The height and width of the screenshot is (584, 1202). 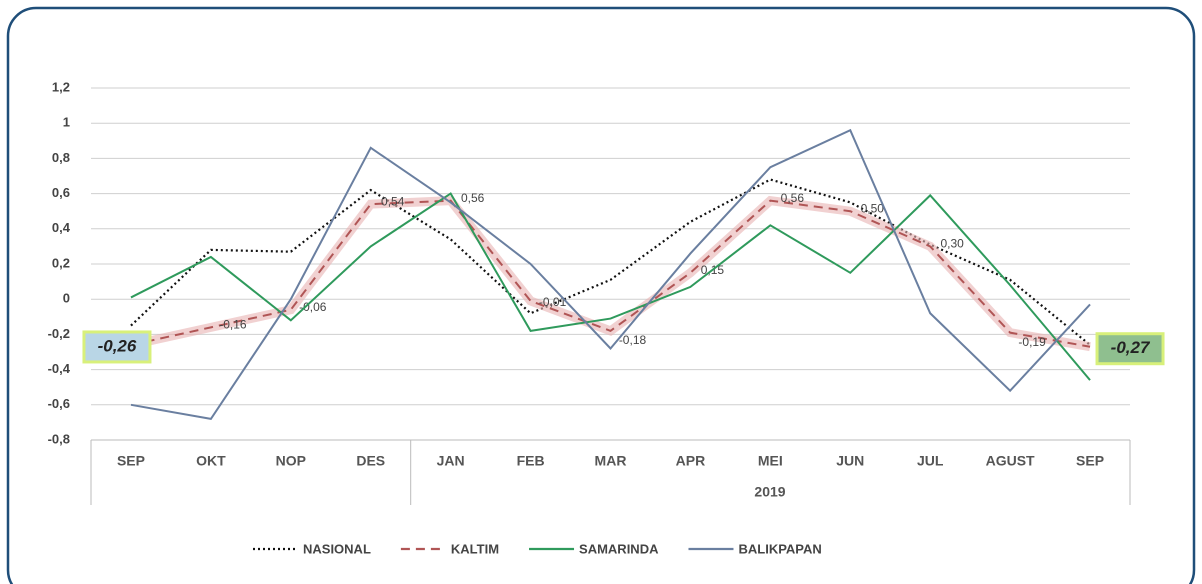 What do you see at coordinates (59, 438) in the screenshot?
I see `y-tick-label: -0,8` at bounding box center [59, 438].